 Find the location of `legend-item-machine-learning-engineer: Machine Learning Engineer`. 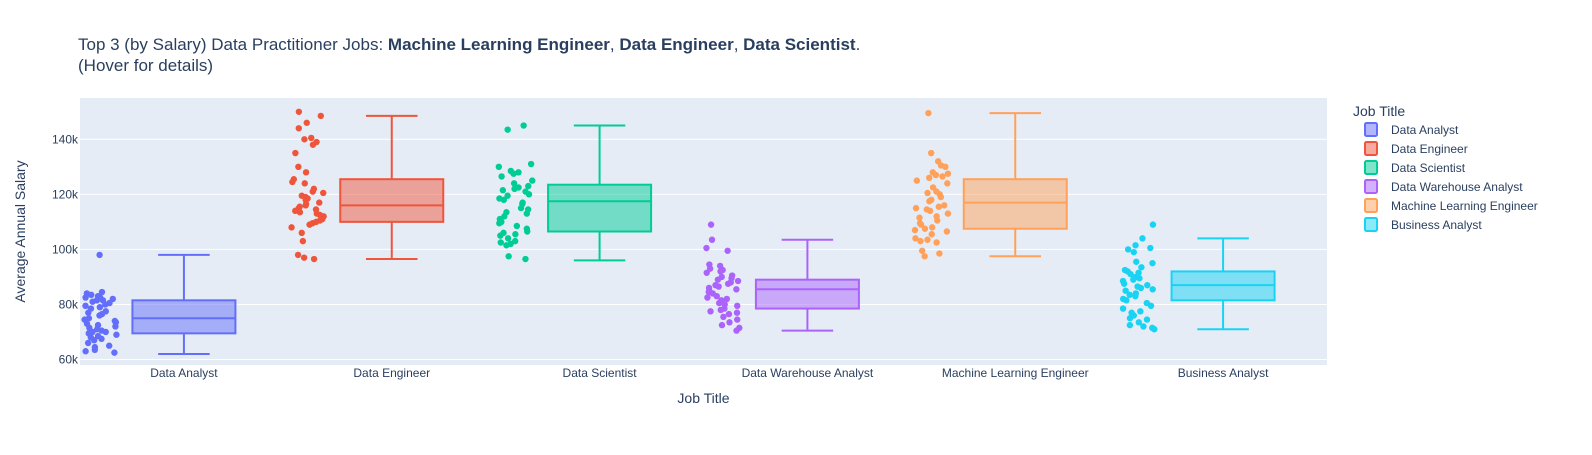

legend-item-machine-learning-engineer: Machine Learning Engineer is located at coordinates (1451, 205).